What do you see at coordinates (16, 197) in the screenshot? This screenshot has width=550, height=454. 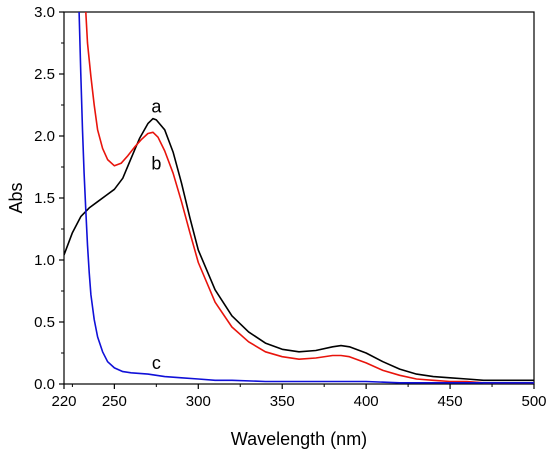 I see `y-axis-title: Abs` at bounding box center [16, 197].